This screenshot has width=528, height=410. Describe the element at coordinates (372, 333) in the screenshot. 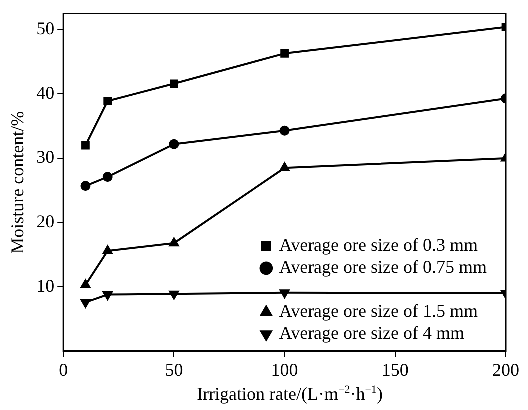

I see `legend-label: Average ore size of 4 mm` at that location.